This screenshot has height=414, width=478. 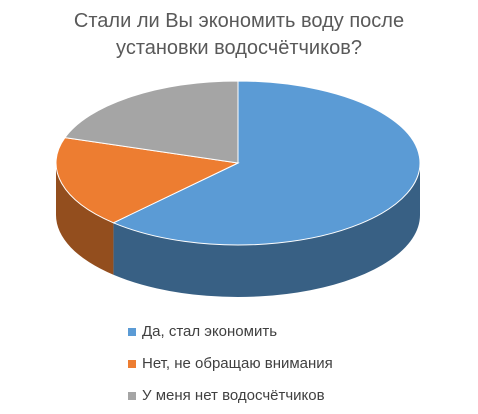 What do you see at coordinates (209, 331) in the screenshot?
I see `legend-label: Да, стал экономить` at bounding box center [209, 331].